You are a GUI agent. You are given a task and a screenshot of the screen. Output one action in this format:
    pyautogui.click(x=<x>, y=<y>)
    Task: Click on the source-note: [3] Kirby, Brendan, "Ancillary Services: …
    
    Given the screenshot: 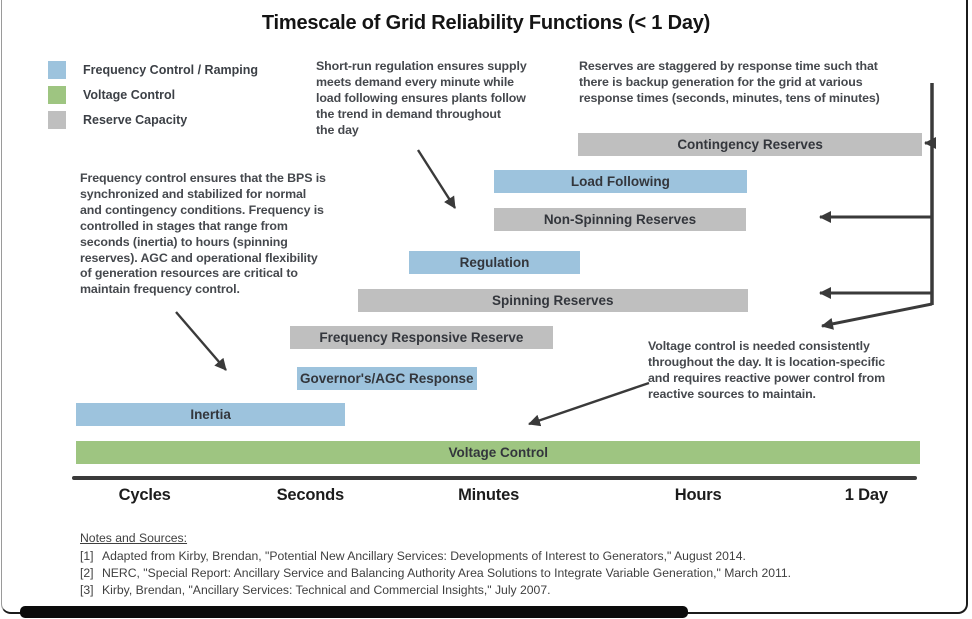 What is the action you would take?
    pyautogui.click(x=435, y=590)
    